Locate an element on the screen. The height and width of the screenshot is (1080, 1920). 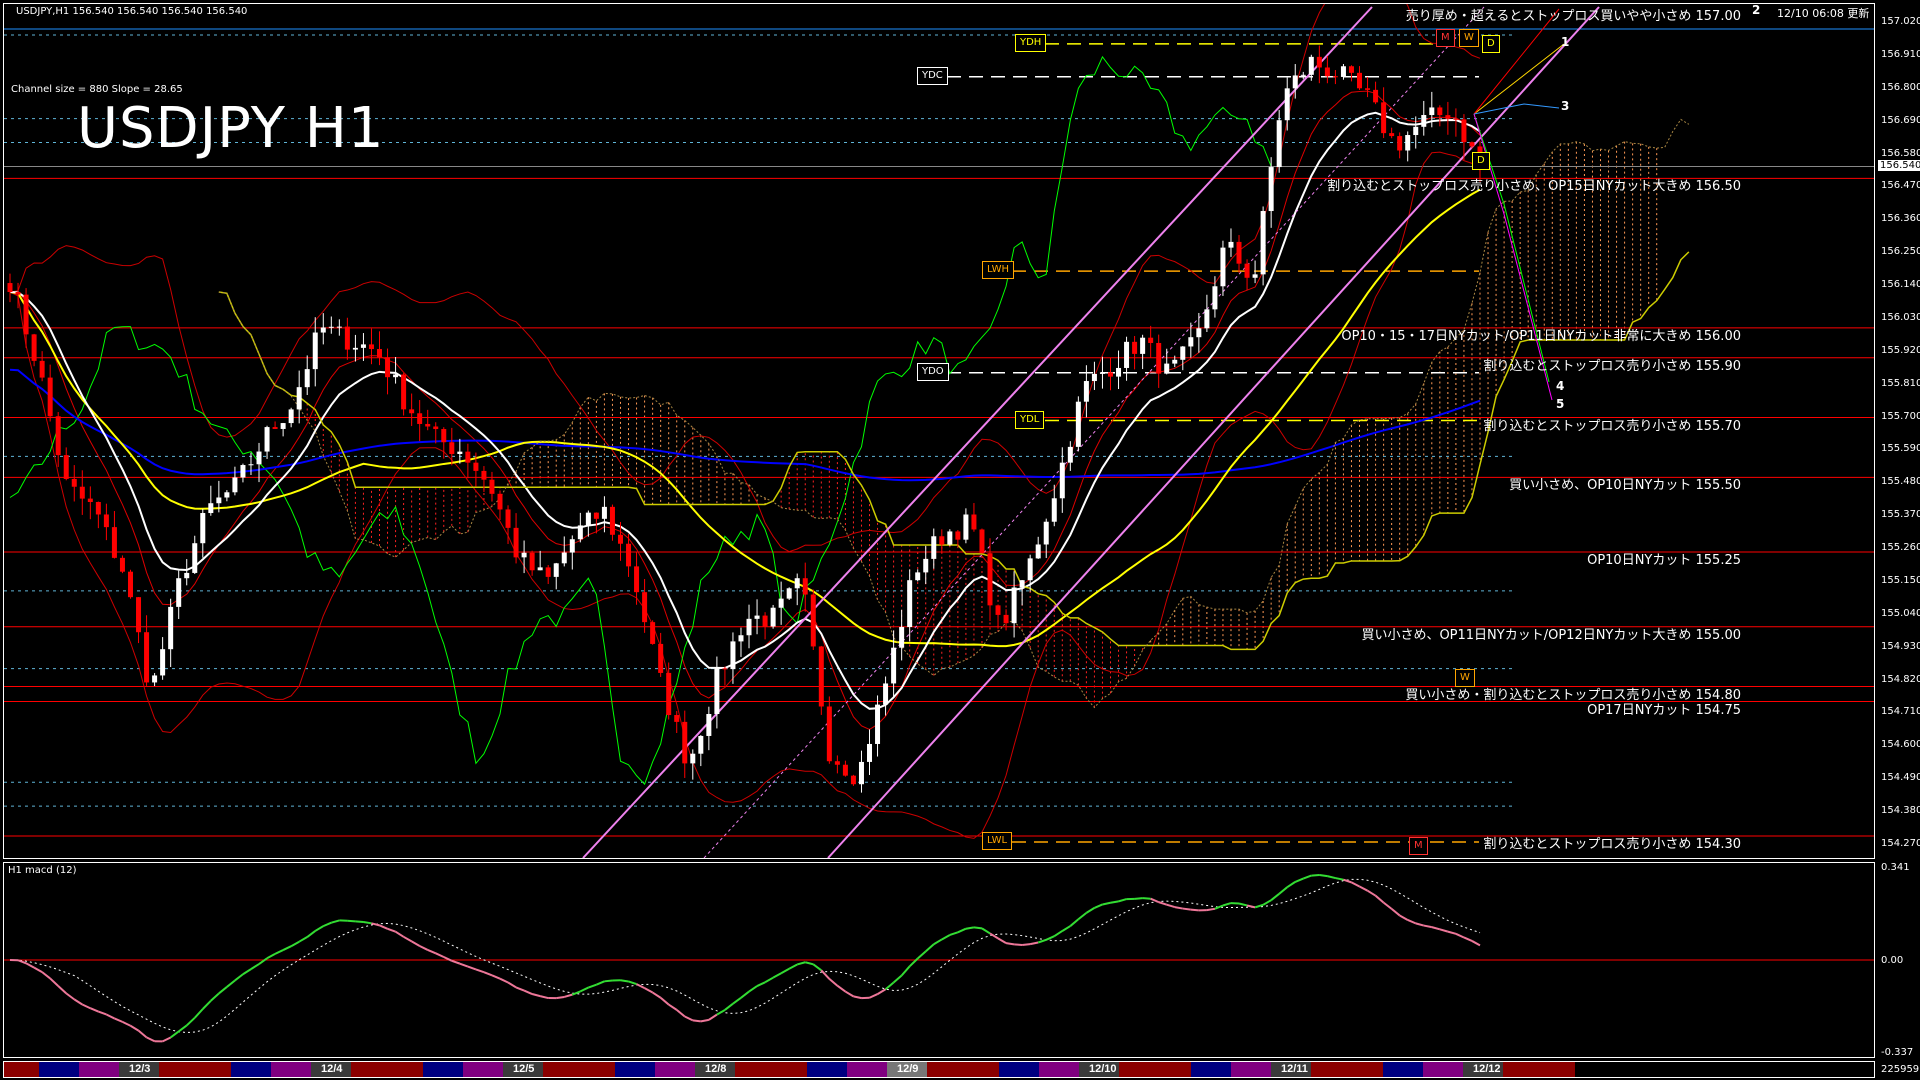
weekly-marker-low: W is located at coordinates (1465, 678).